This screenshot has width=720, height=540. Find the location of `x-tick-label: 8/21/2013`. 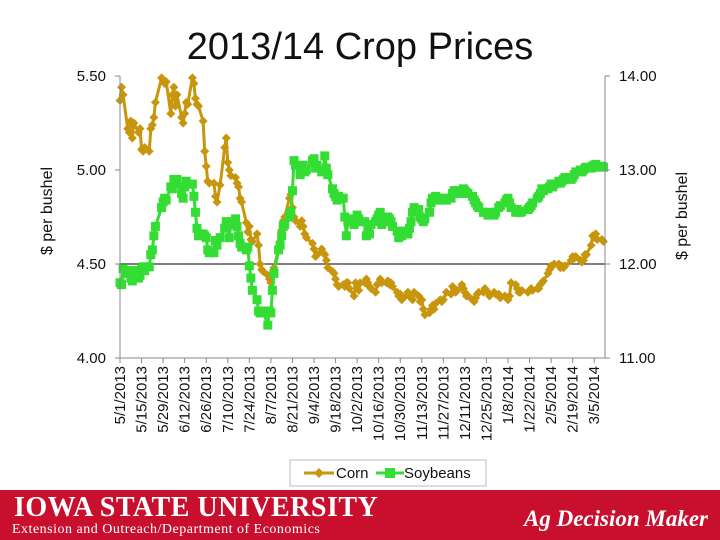

x-tick-label: 8/21/2013 is located at coordinates (292, 399).